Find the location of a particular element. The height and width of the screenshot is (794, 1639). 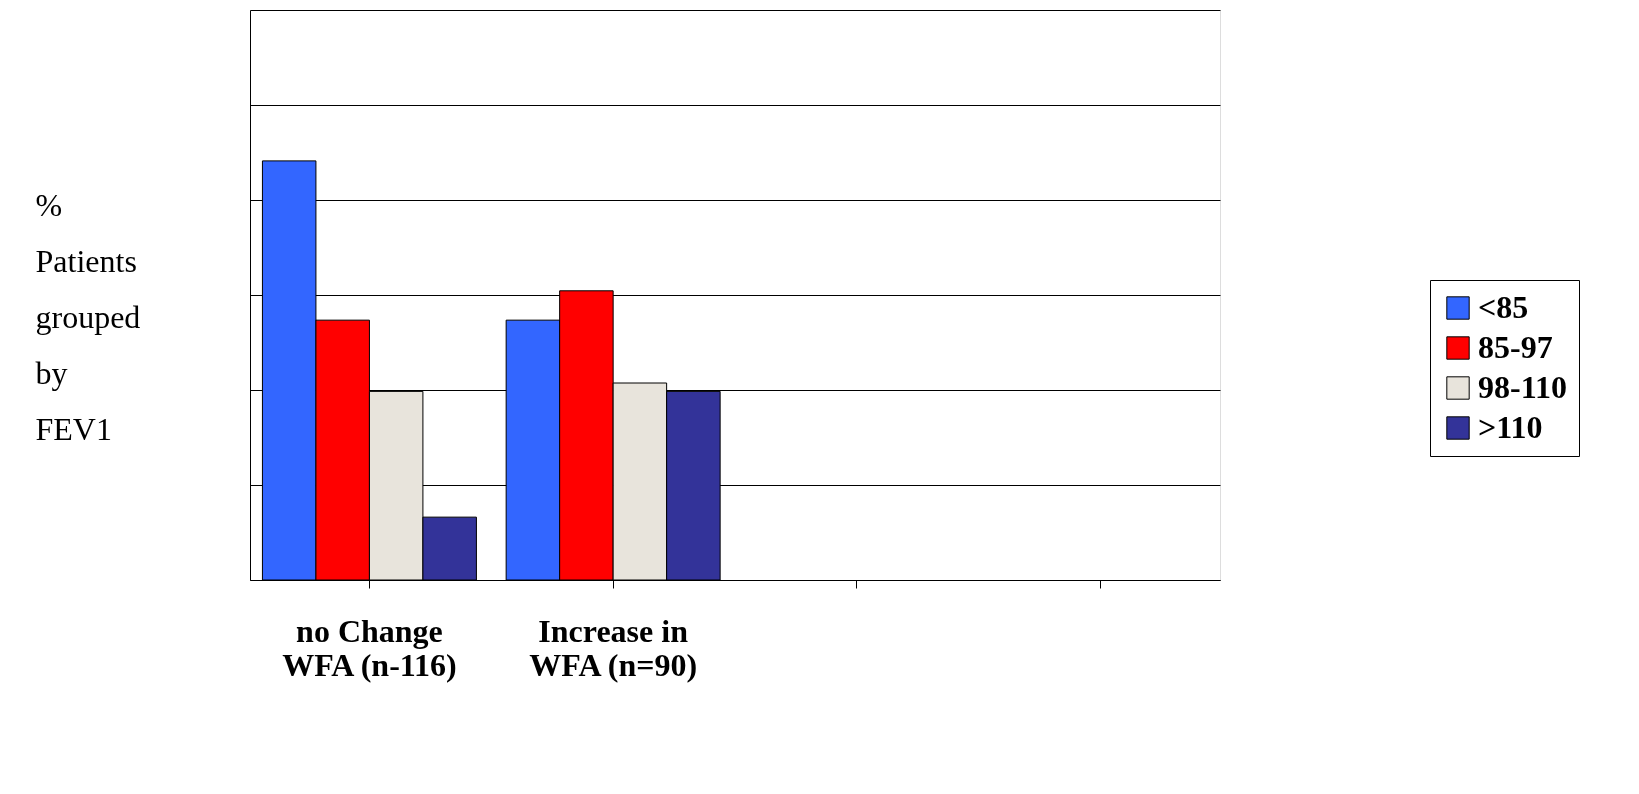

x-tick-label: no Change WFA (n-116) is located at coordinates (369, 647).